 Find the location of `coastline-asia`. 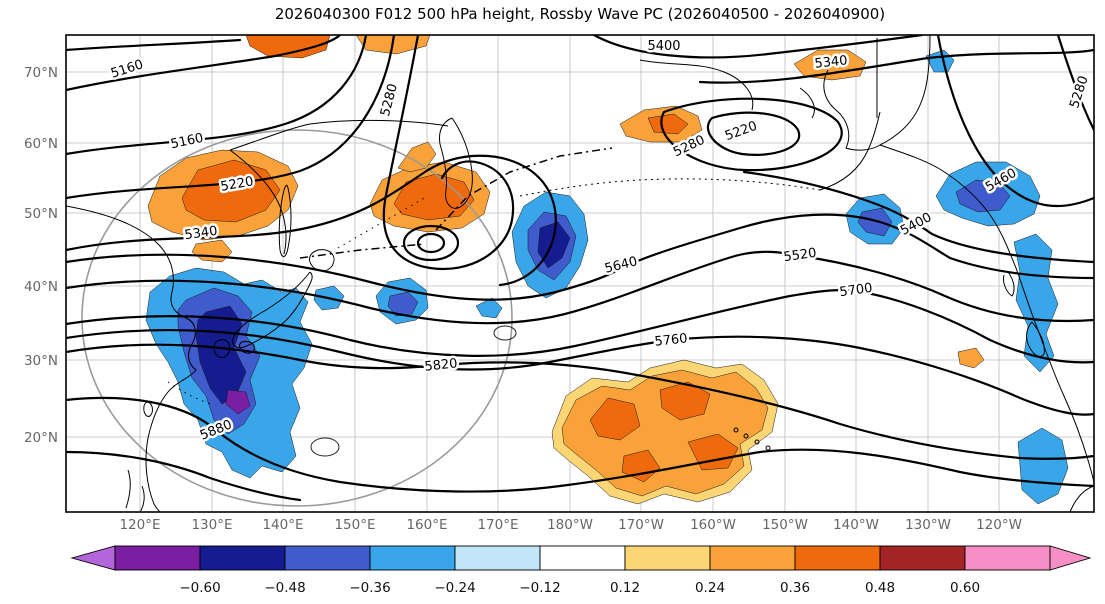

coastline-asia is located at coordinates (131, 358).